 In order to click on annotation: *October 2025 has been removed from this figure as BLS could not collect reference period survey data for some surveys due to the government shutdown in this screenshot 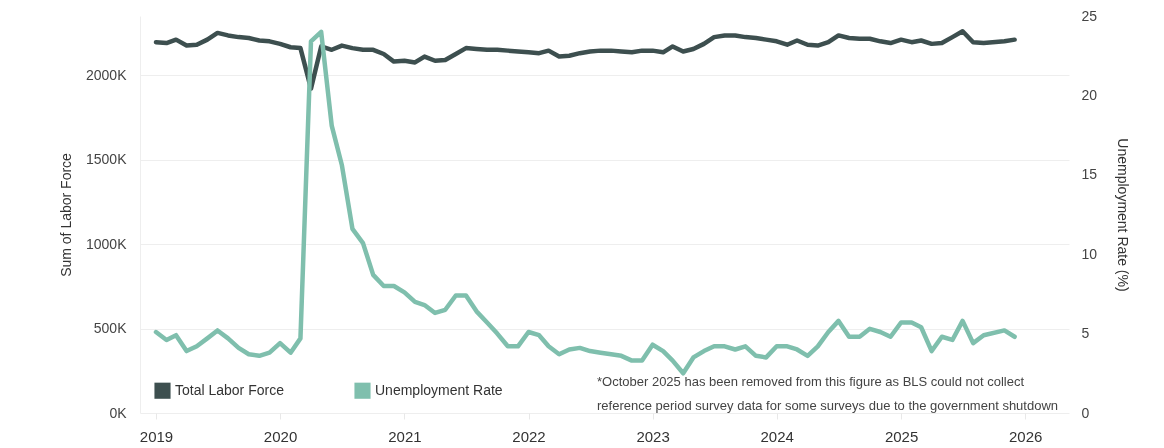, I will do `click(828, 393)`.